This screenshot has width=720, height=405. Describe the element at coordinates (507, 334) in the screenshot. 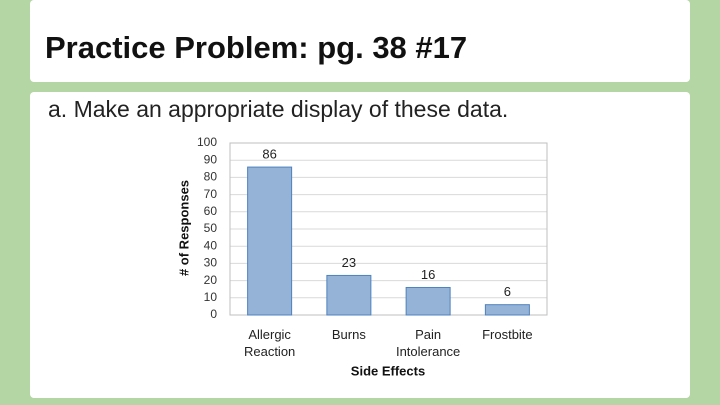

I see `x-tick-label: Frostbite` at that location.